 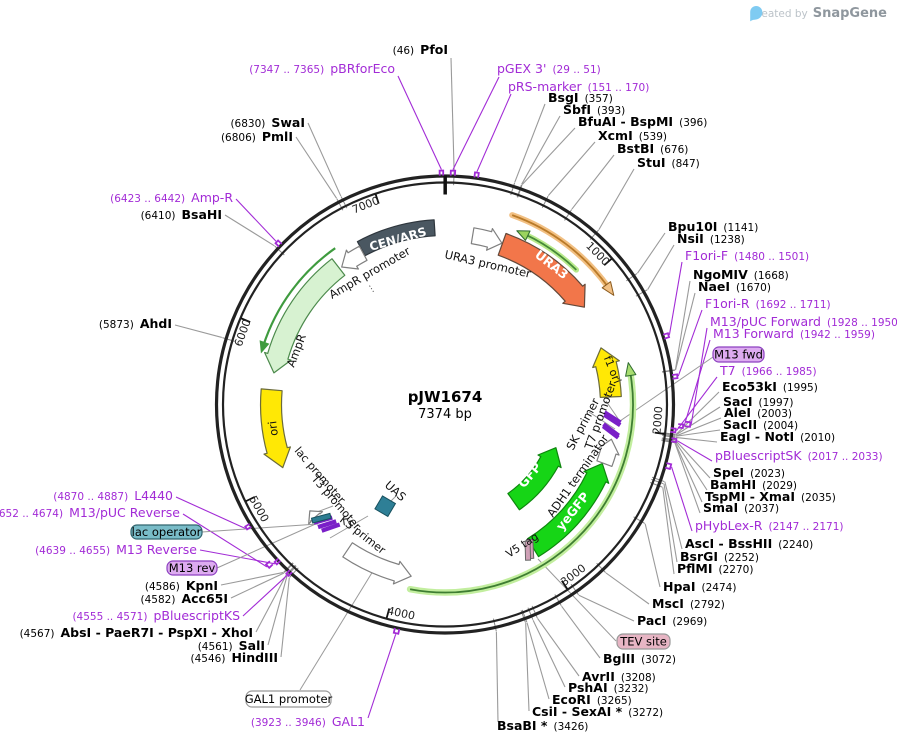 I want to click on bfuai-bspmi-pointer-line, so click(x=548, y=156).